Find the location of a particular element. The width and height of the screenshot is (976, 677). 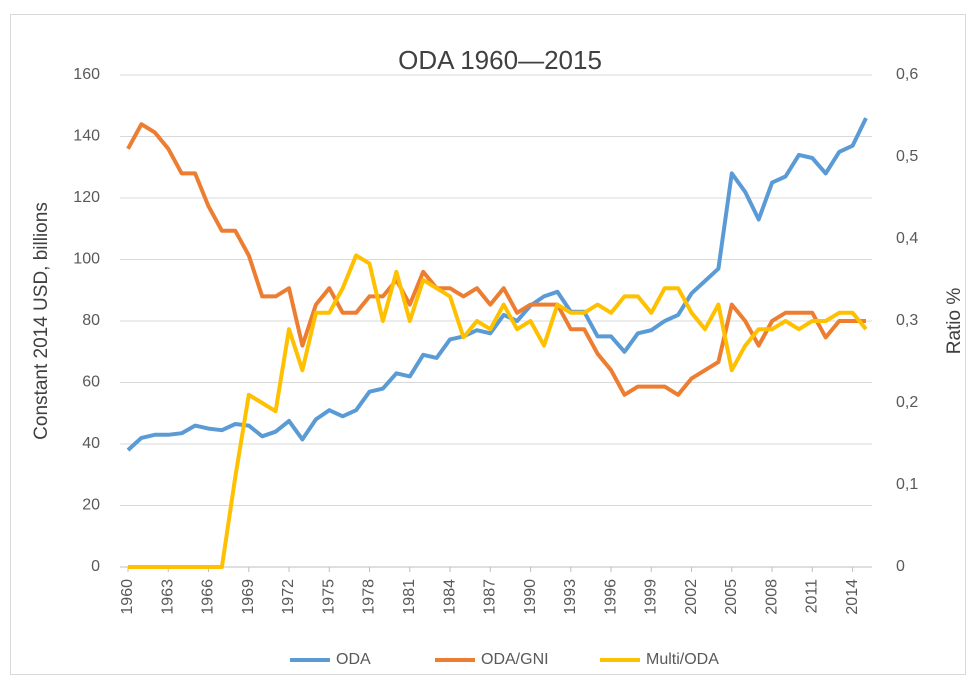

y2-tick-label: 0,3 is located at coordinates (907, 320).